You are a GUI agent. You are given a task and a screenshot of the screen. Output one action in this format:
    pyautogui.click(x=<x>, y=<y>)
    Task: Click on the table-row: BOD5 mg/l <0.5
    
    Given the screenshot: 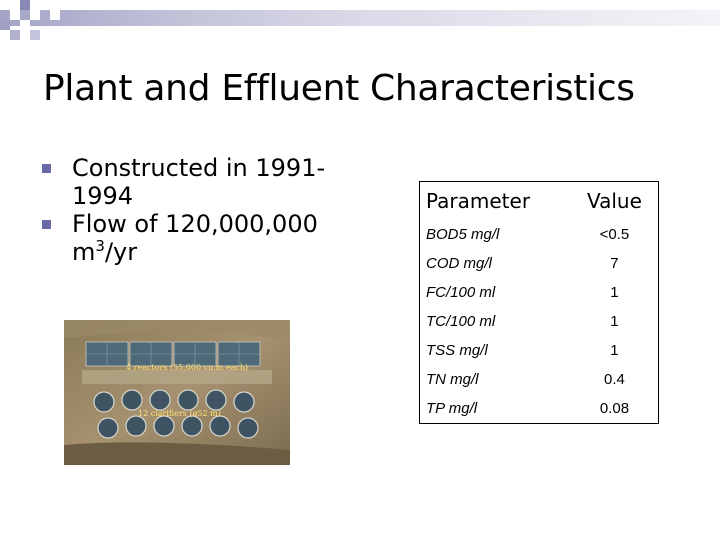 What is the action you would take?
    pyautogui.click(x=539, y=234)
    